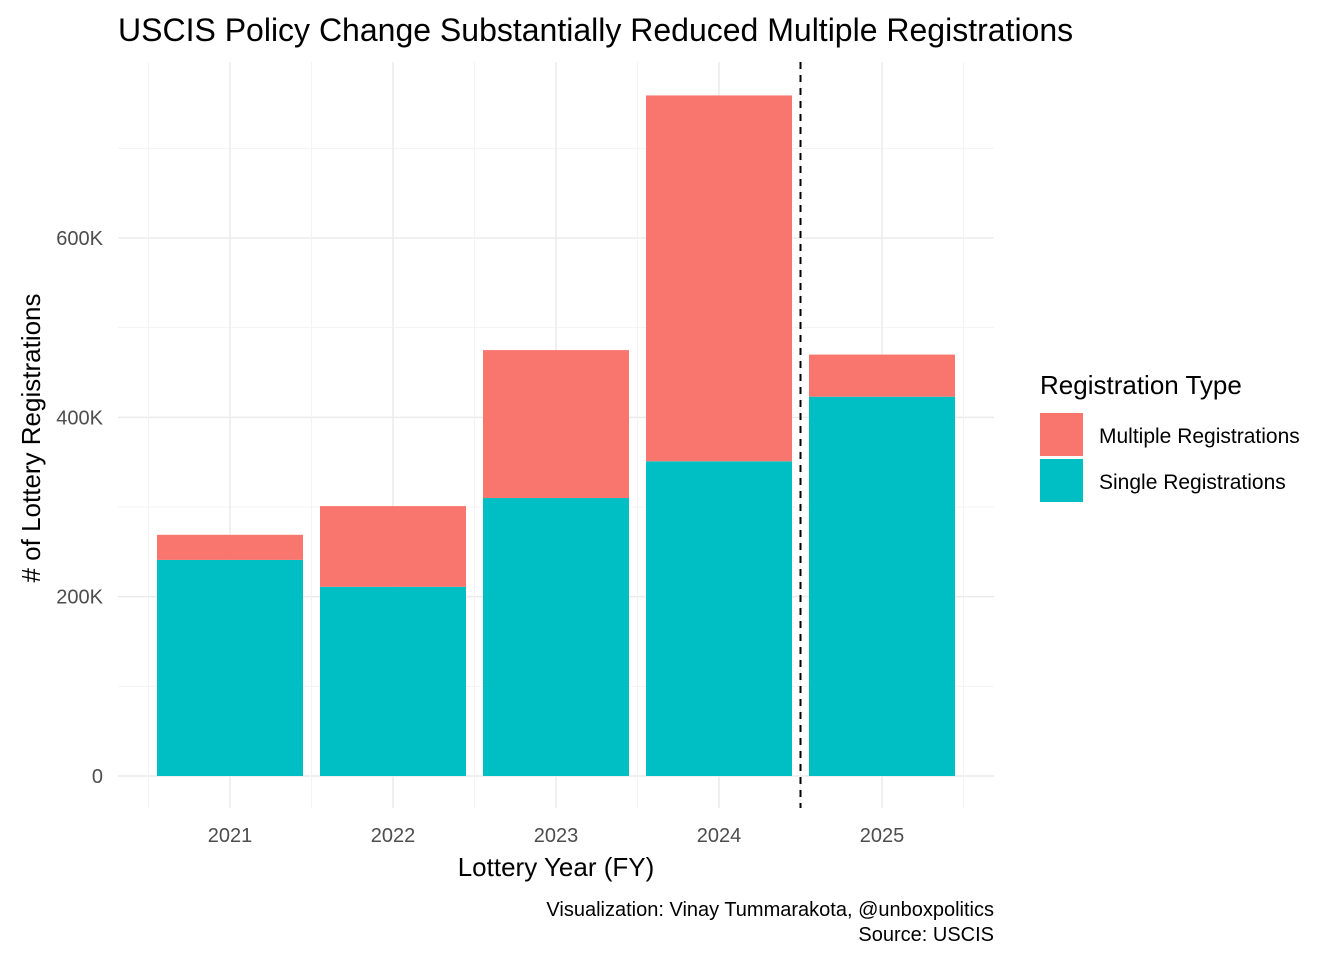  I want to click on y-axis-title: # of Lottery Registrations, so click(31, 437).